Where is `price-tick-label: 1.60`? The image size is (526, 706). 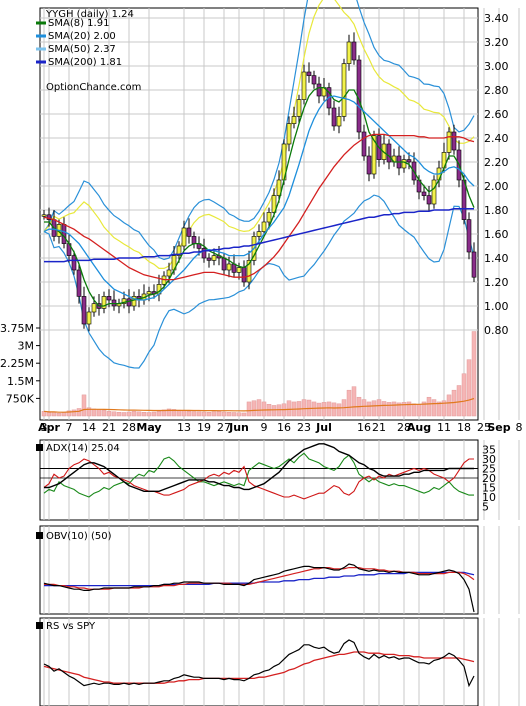 price-tick-label: 1.60 is located at coordinates (496, 234).